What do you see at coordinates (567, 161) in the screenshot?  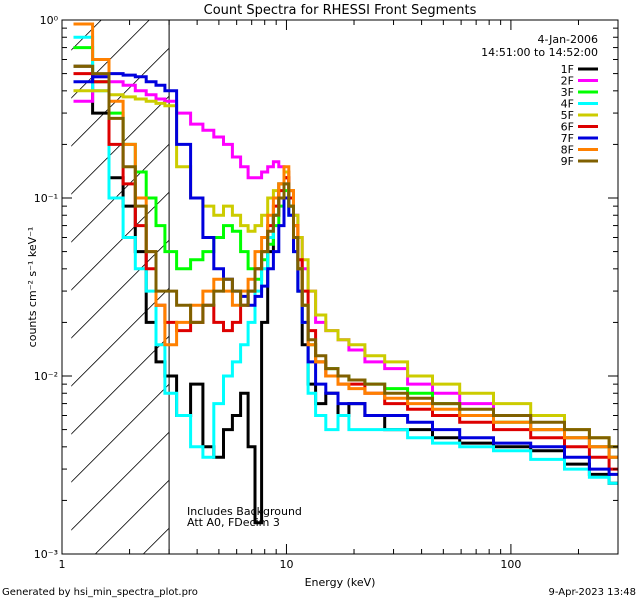 I see `legend-label-9F: 9F` at bounding box center [567, 161].